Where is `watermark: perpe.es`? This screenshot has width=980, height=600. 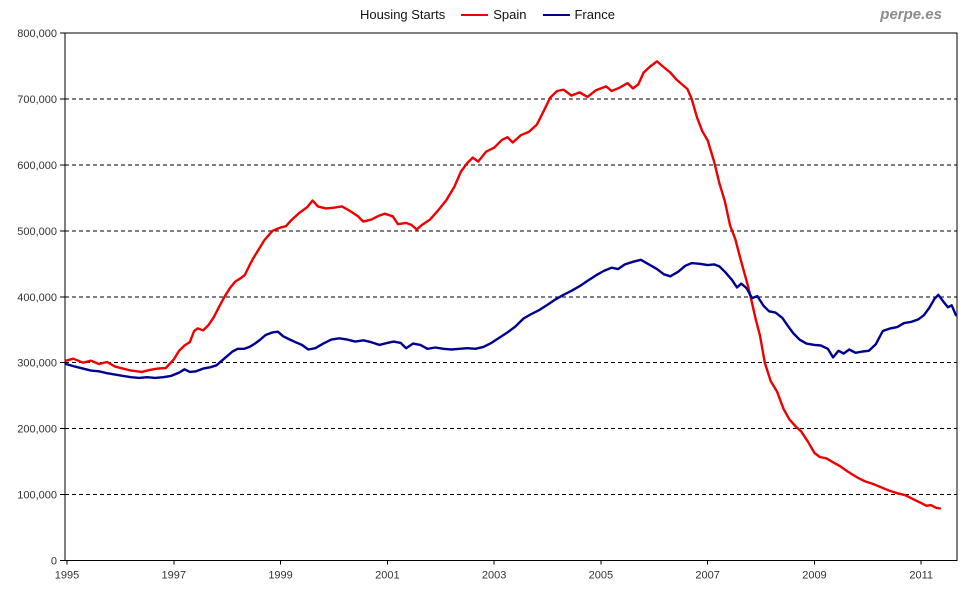 watermark: perpe.es is located at coordinates (911, 14).